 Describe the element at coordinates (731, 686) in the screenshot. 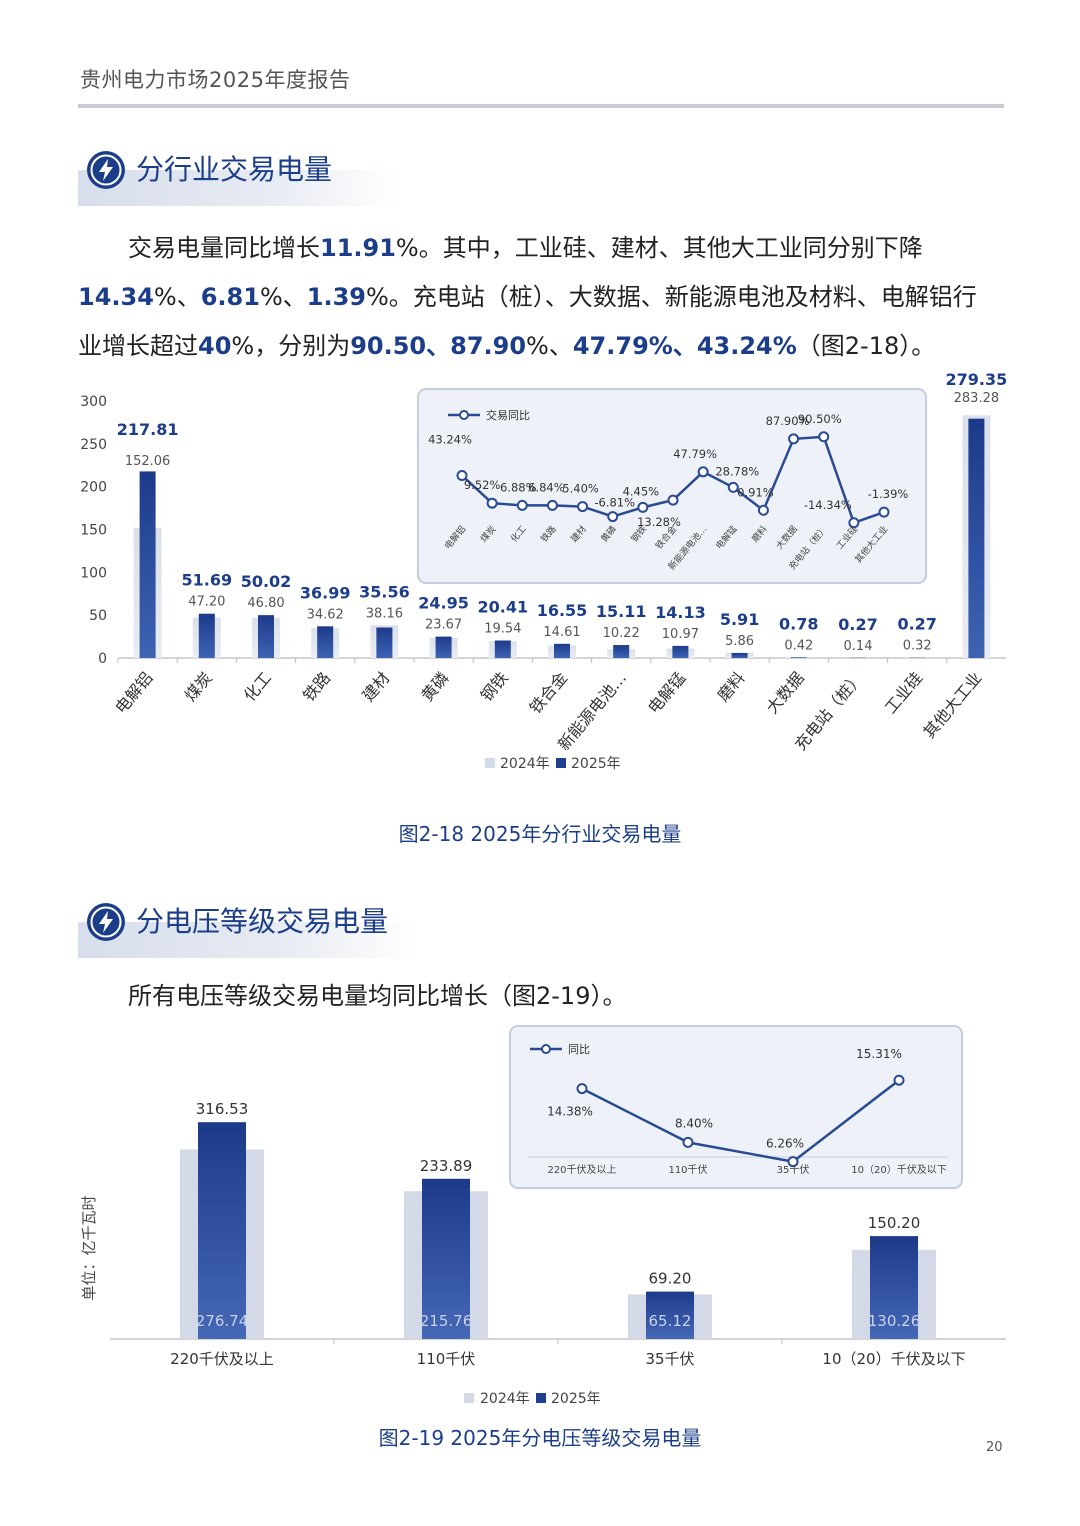

I see `x-category-label: 磨料` at that location.